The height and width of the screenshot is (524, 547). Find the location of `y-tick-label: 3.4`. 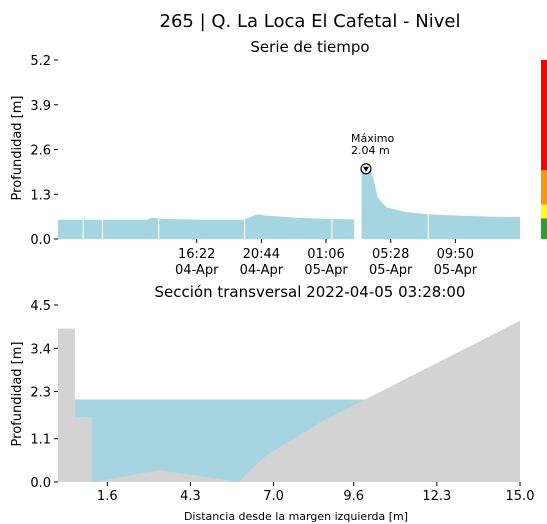

y-tick-label: 3.4 is located at coordinates (40, 349).